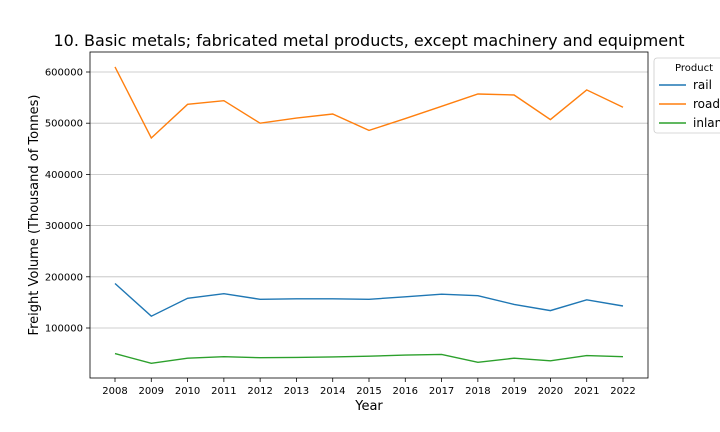 Image resolution: width=720 pixels, height=432 pixels. I want to click on x-tick-label: 2019, so click(513, 391).